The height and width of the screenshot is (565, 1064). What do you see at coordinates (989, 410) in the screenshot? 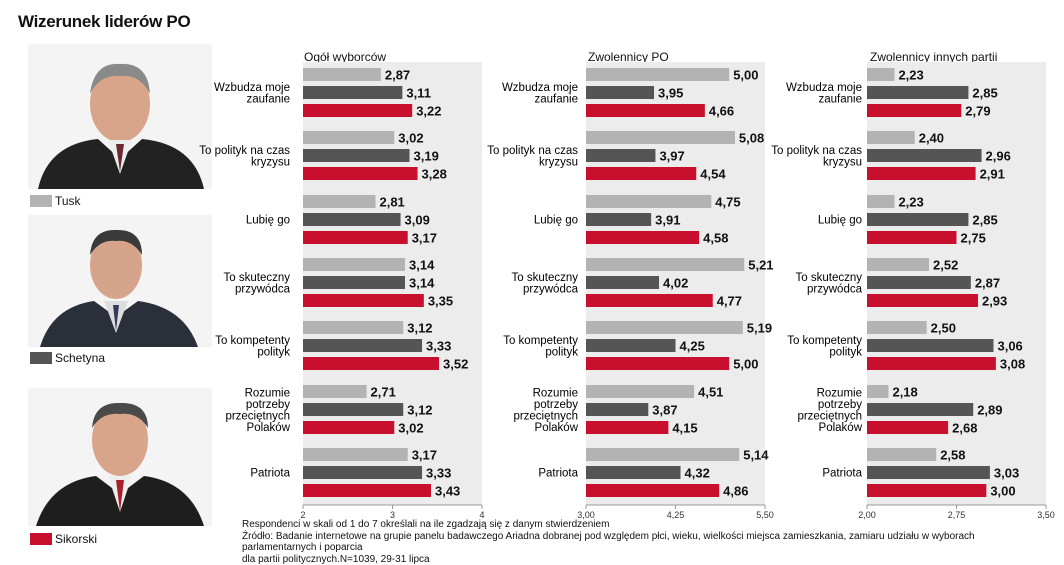
I see `data-label: 2,89` at bounding box center [989, 410].